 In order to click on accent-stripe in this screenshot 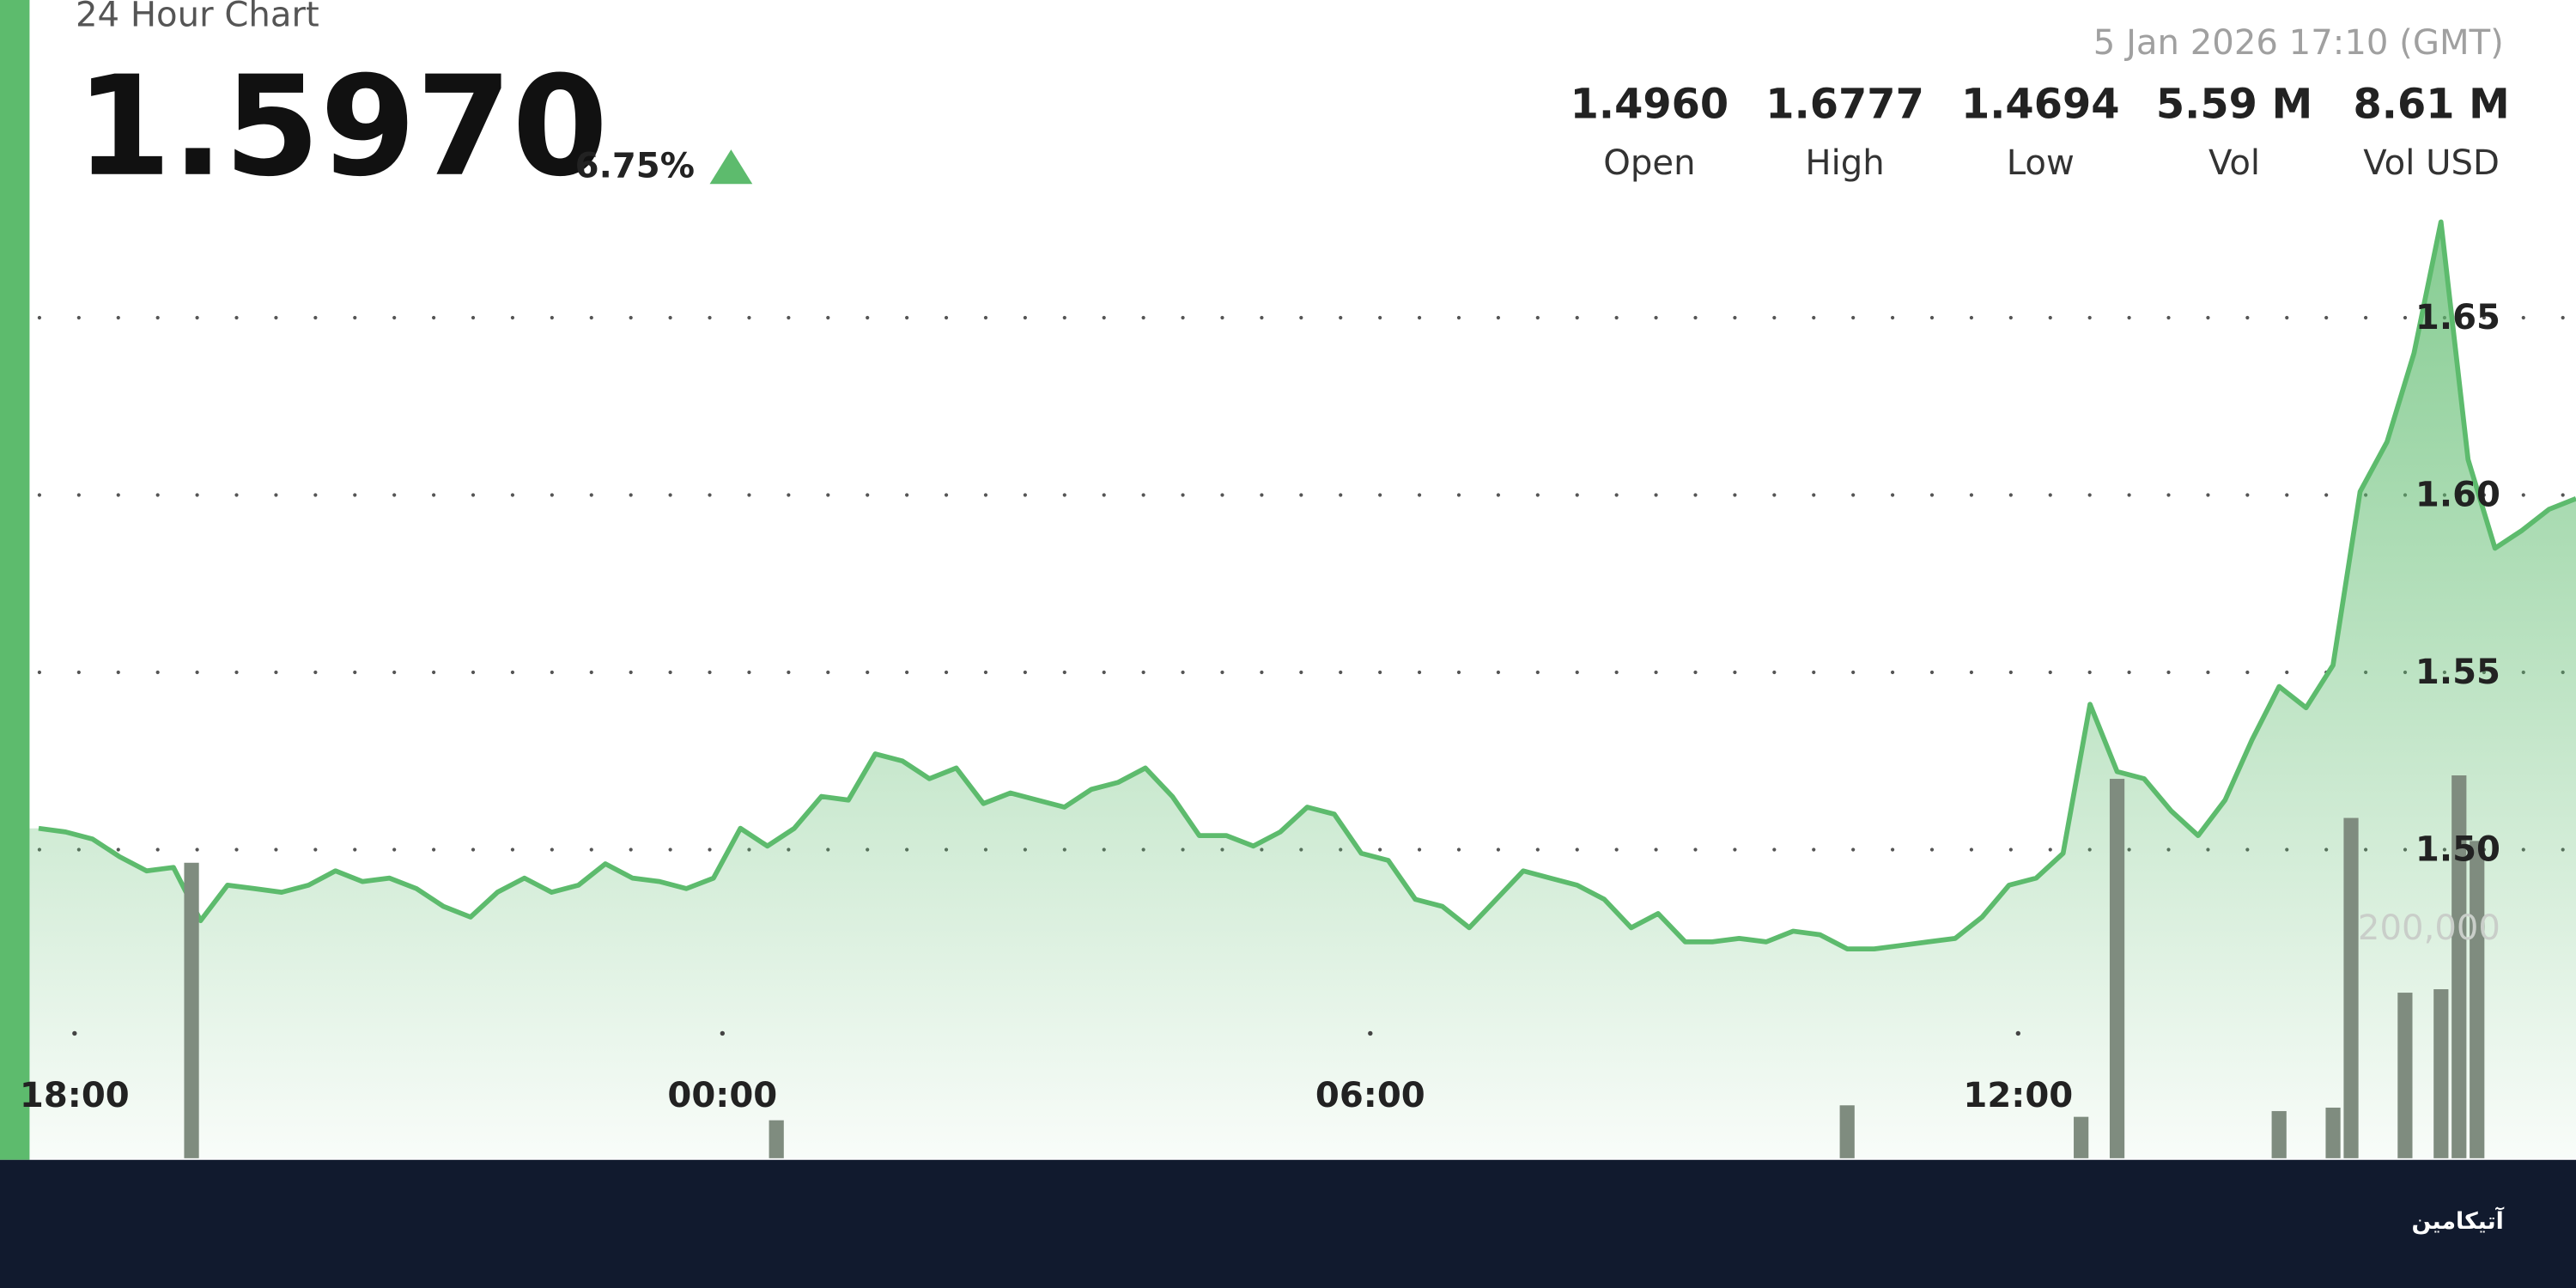, I will do `click(15, 580)`.